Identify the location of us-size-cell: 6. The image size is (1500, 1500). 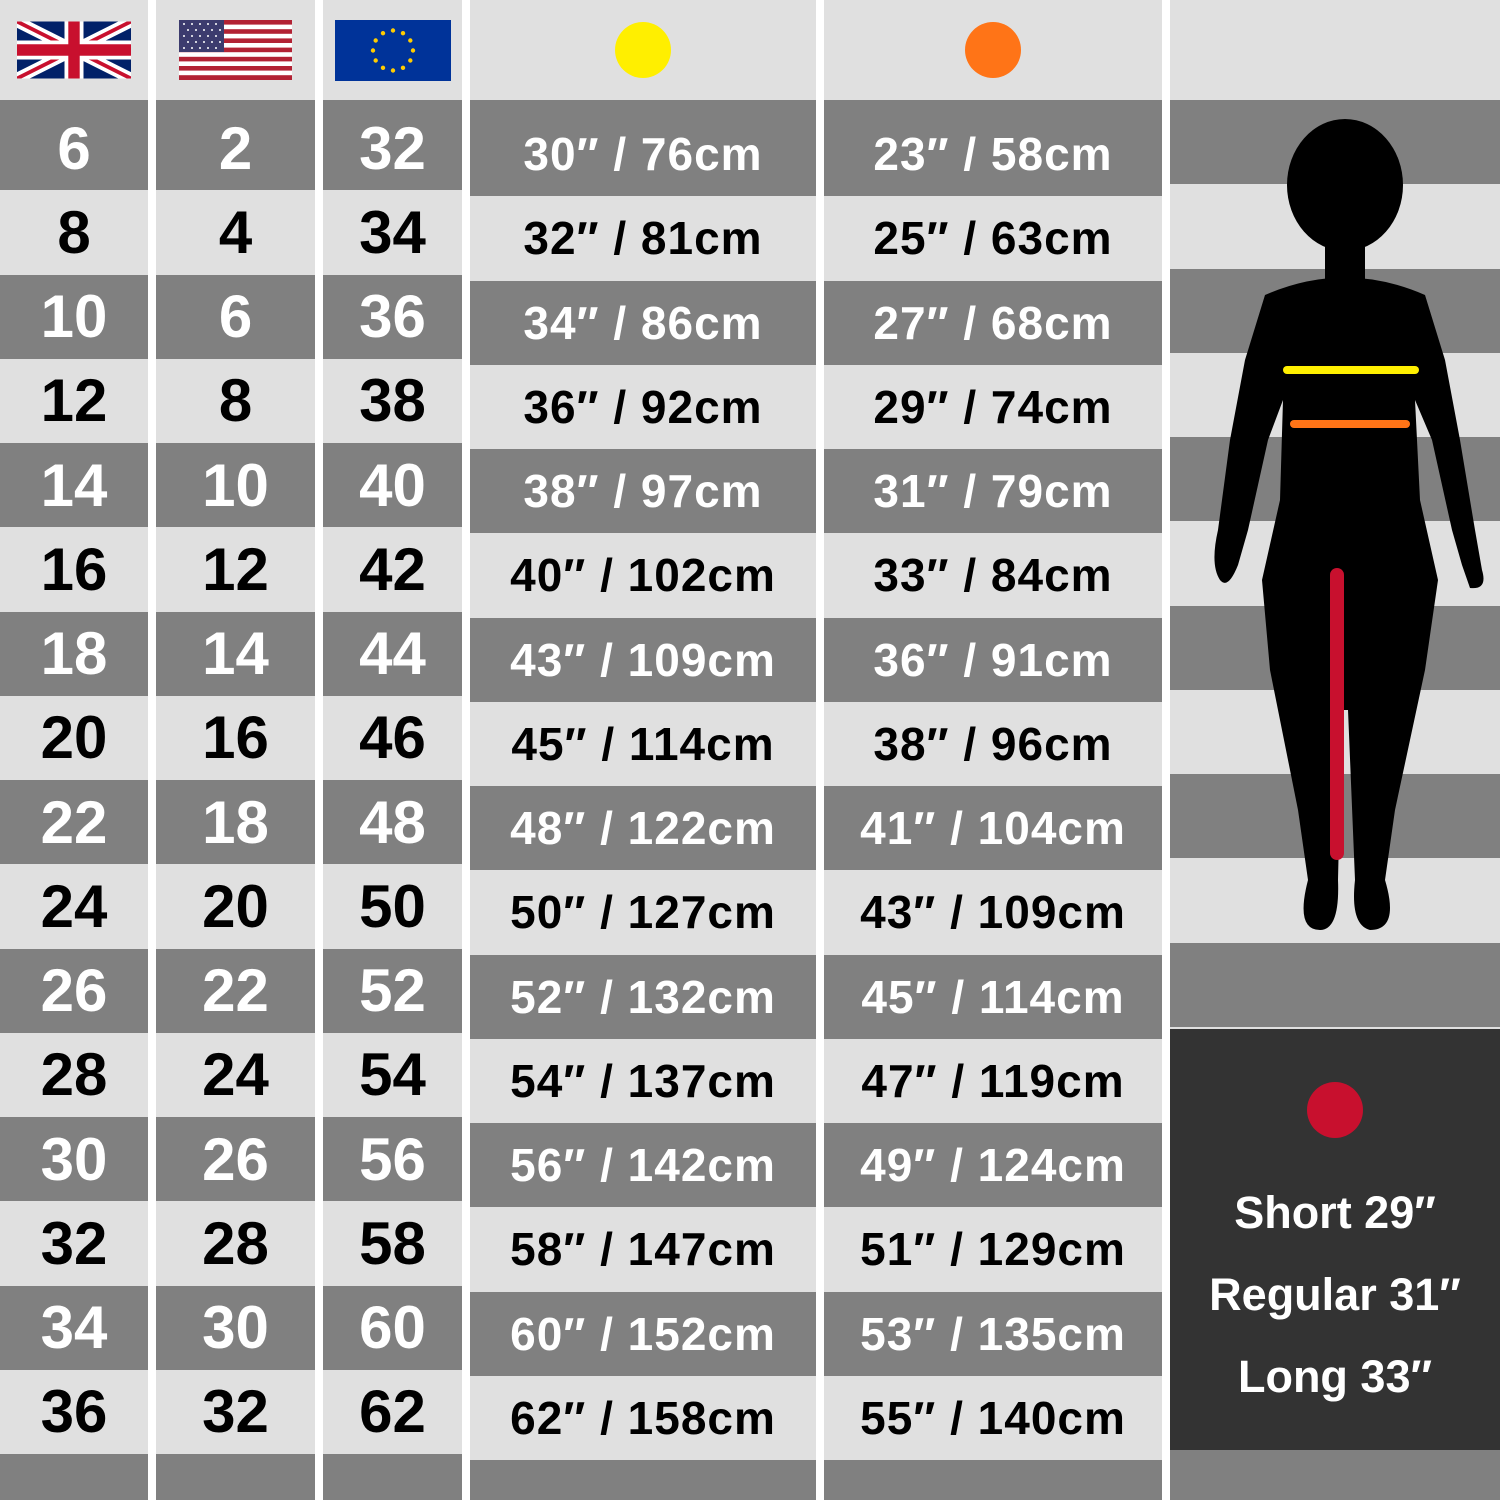
(235, 313).